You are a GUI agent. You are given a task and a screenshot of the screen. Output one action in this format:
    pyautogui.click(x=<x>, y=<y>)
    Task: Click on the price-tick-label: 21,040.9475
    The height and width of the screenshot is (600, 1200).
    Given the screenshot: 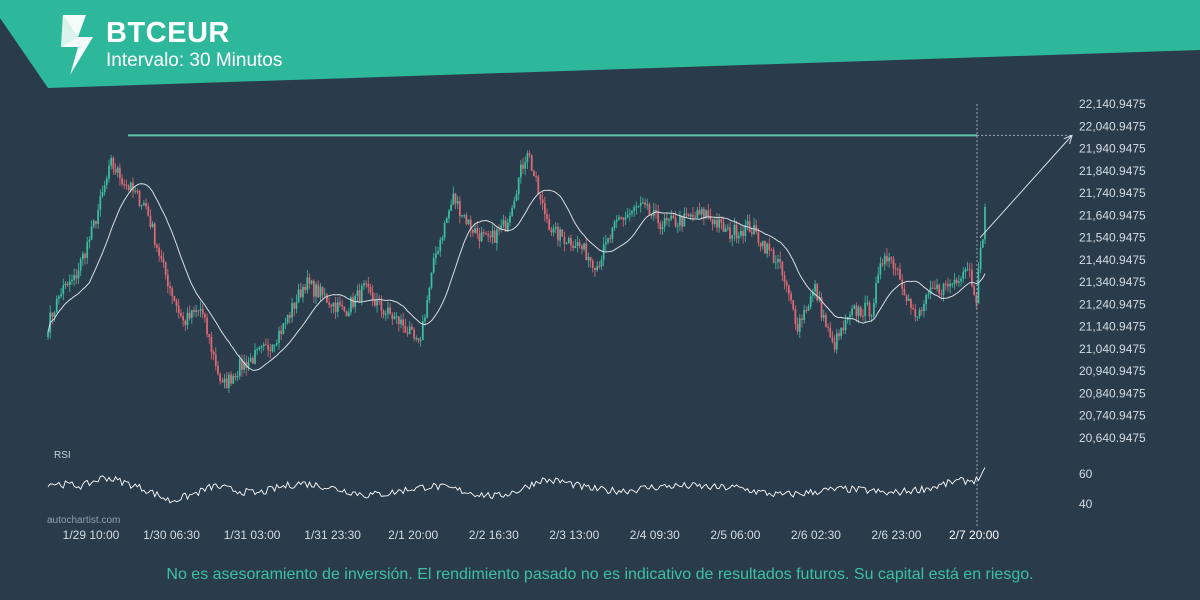 What is the action you would take?
    pyautogui.click(x=1112, y=349)
    